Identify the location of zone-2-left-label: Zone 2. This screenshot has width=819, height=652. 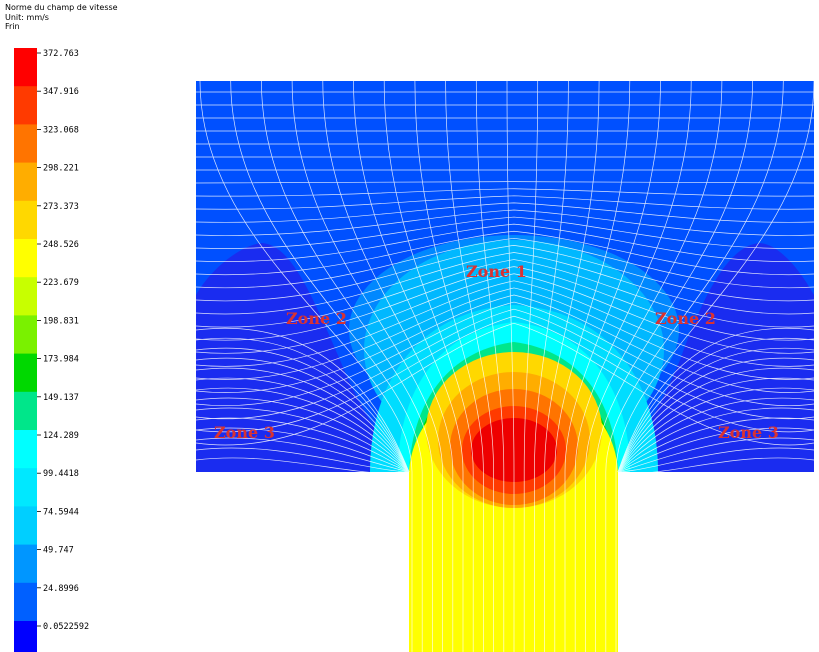
(316, 318).